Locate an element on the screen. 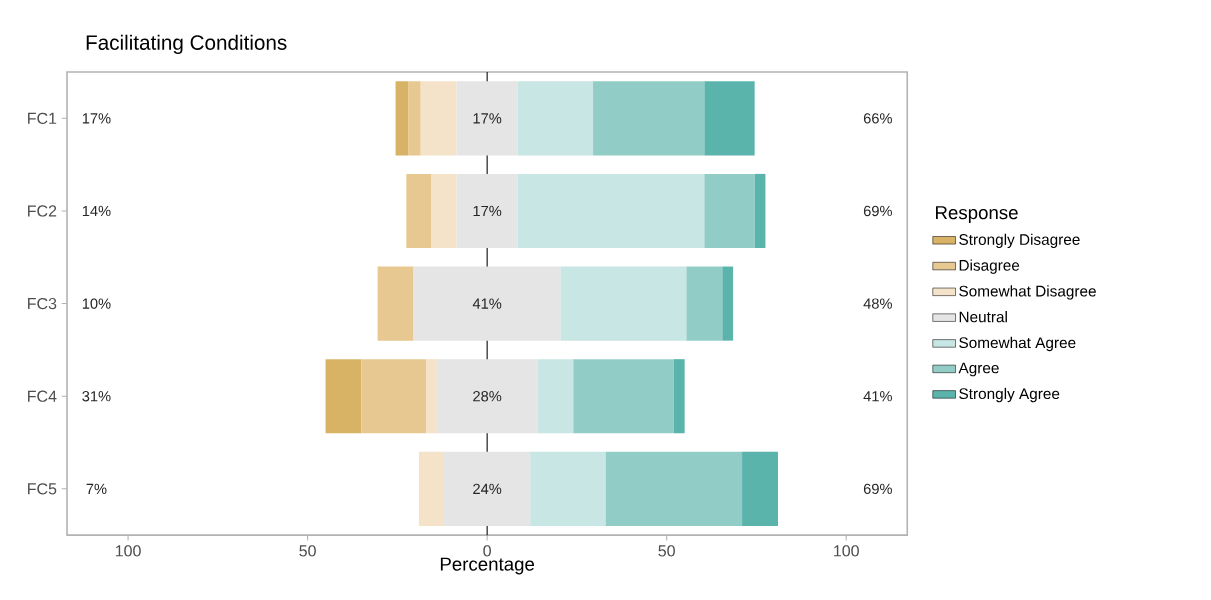  annotation: 31% is located at coordinates (96, 396).